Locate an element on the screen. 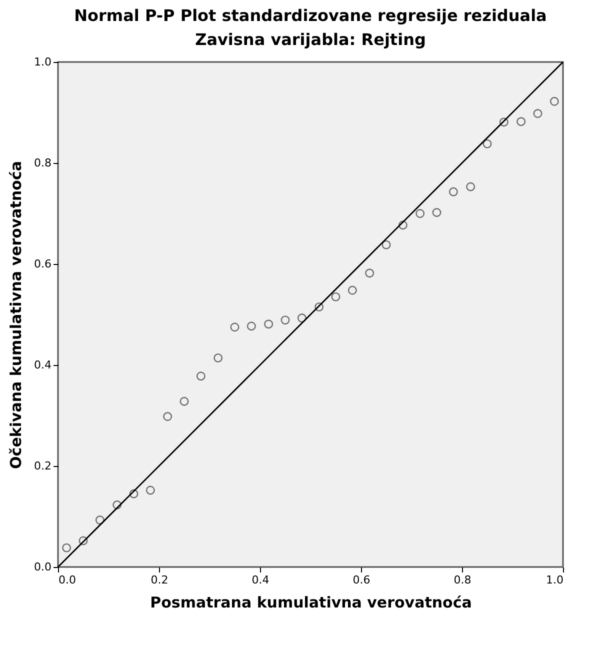 Image resolution: width=608 pixels, height=651 pixels. y-tick-label: 0.8 is located at coordinates (43, 163).